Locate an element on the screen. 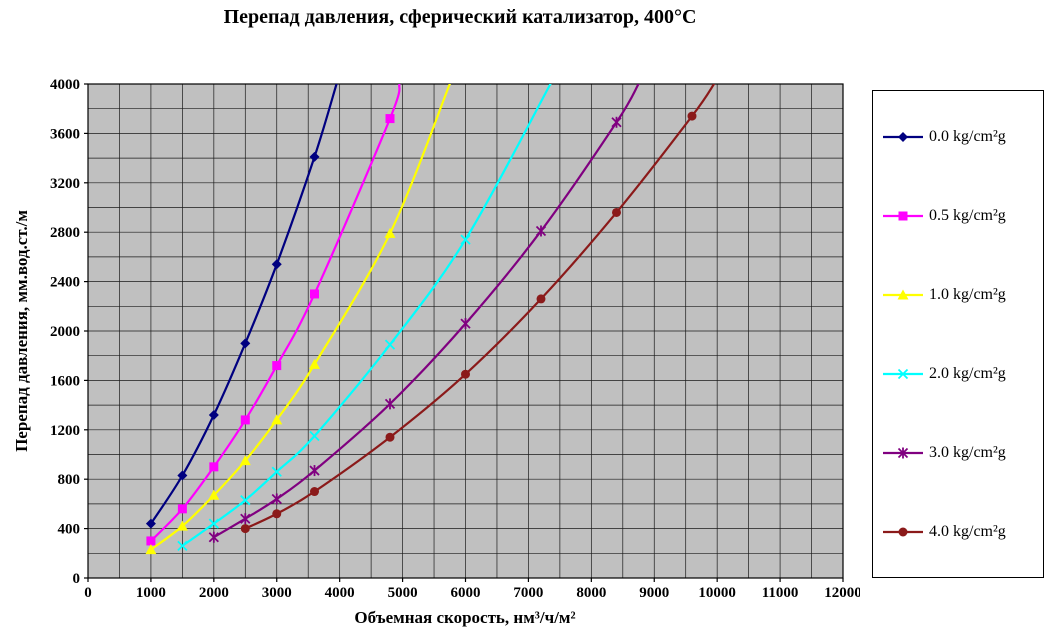 This screenshot has height=639, width=1060. y-axis-tick-label: 2000 is located at coordinates (65, 332).